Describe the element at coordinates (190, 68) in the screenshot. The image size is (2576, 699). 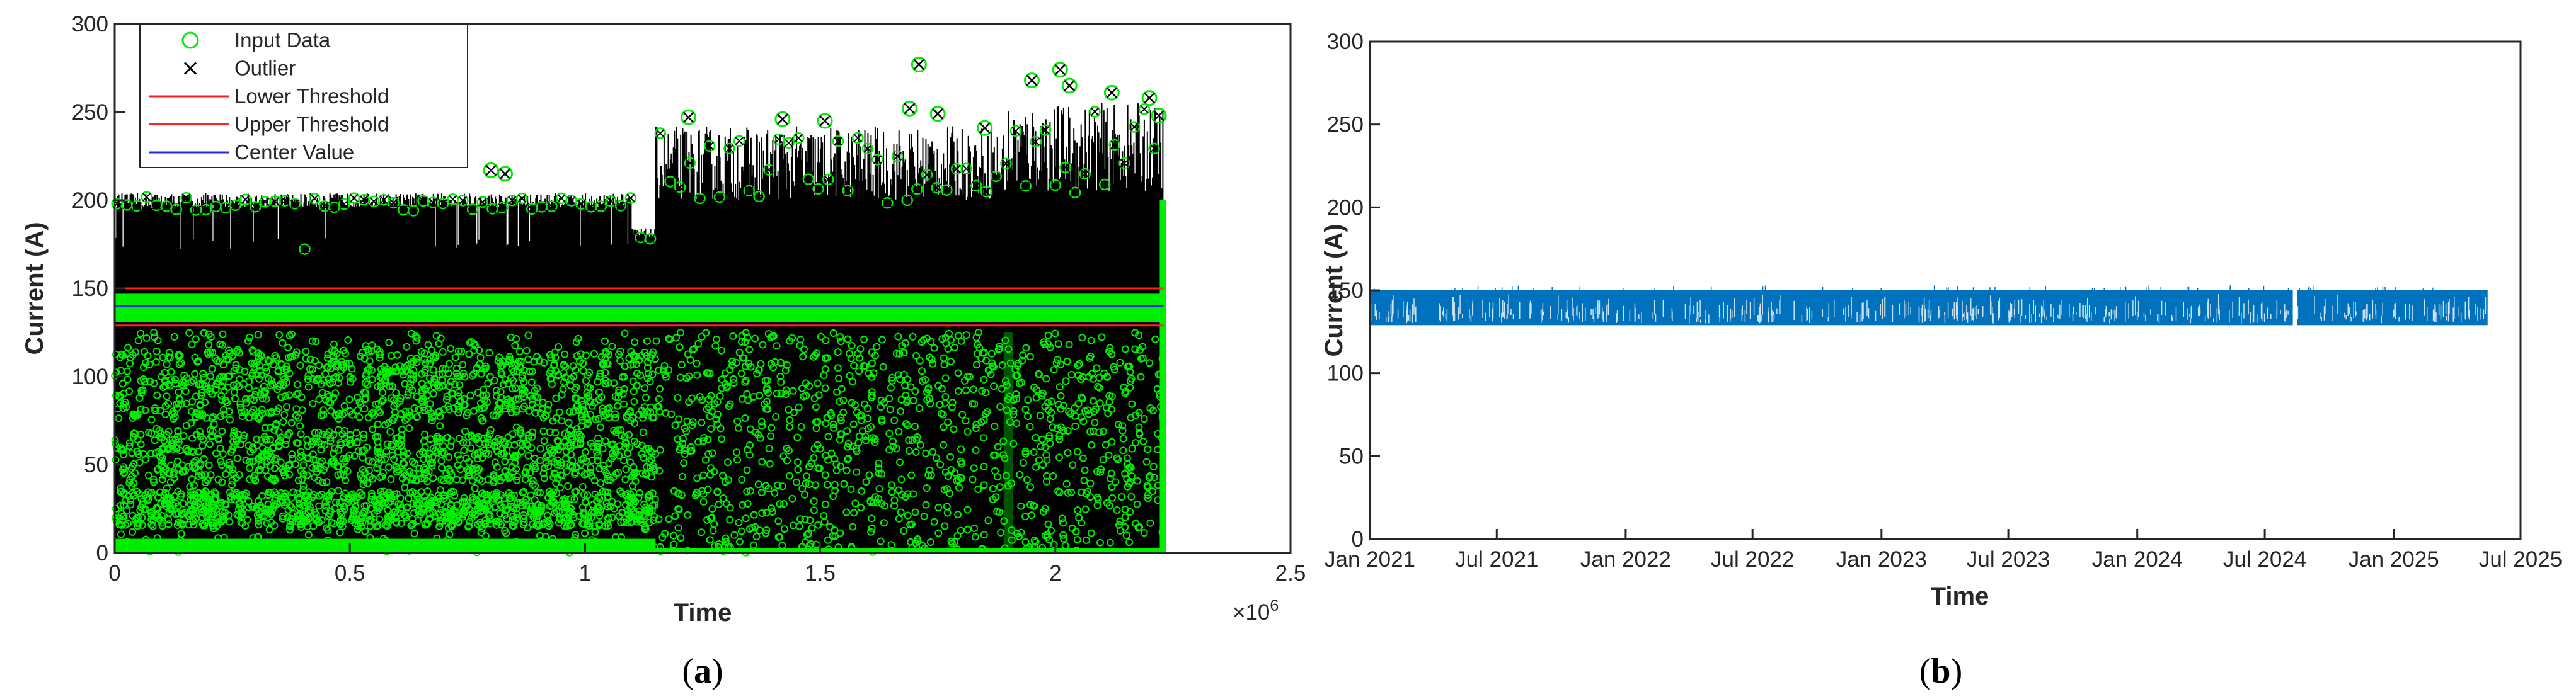
I see `legend-x-marker` at that location.